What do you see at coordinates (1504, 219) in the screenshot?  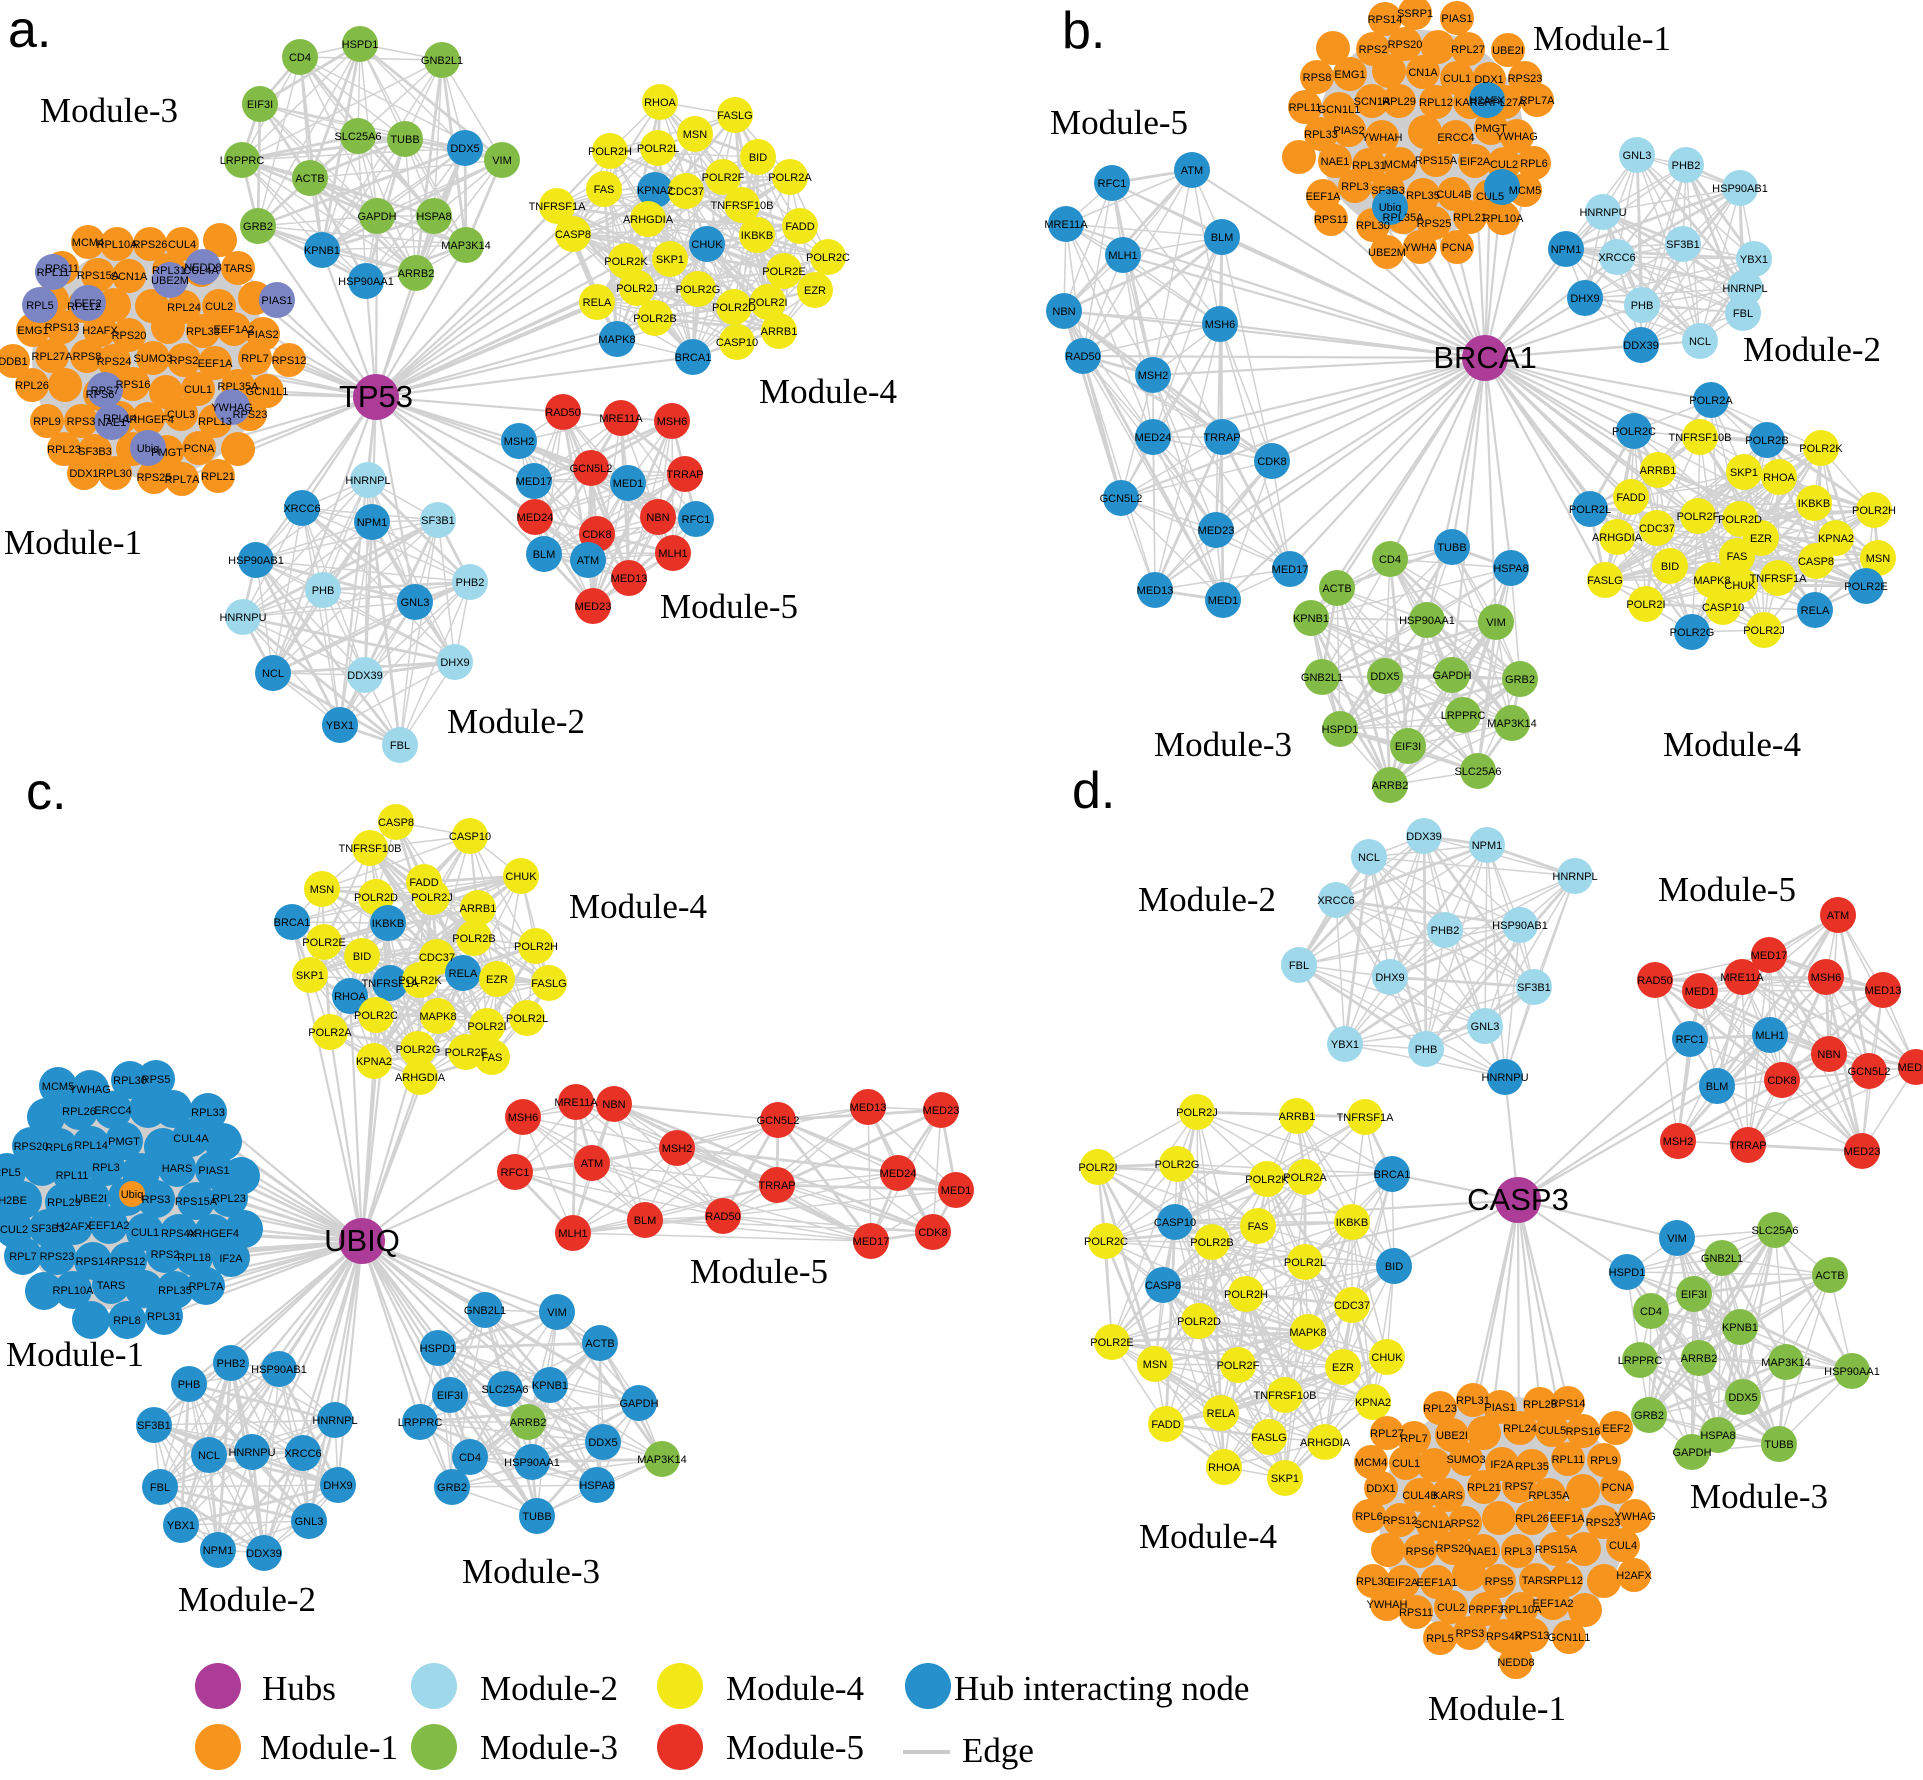 I see `svg-text: RPL10A` at bounding box center [1504, 219].